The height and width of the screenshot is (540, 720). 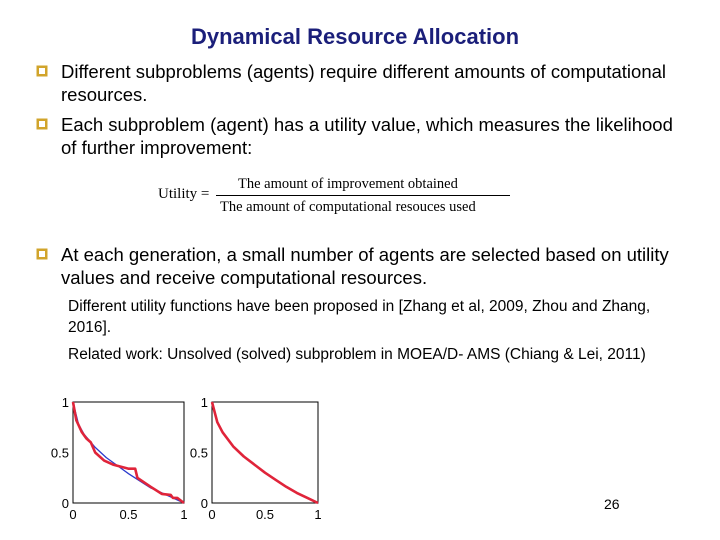 I want to click on chart-1-y-tick: 0, so click(x=65, y=503).